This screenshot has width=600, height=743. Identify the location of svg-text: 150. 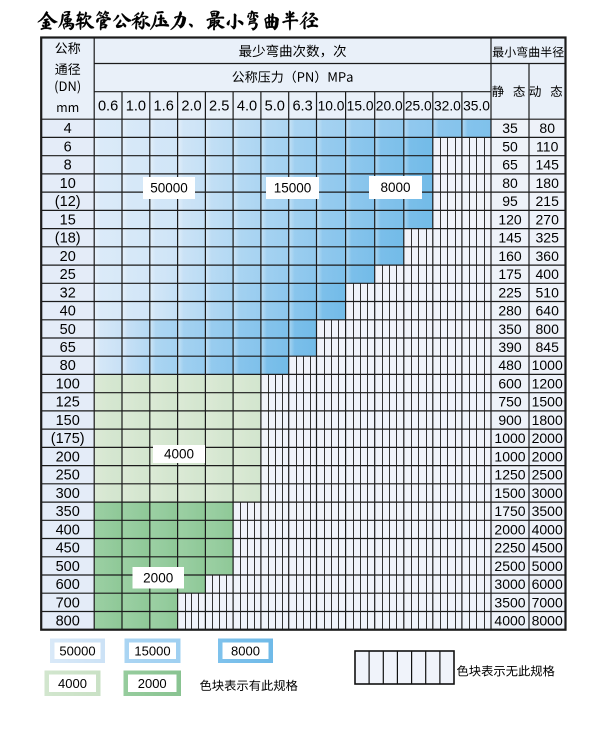
(68, 421).